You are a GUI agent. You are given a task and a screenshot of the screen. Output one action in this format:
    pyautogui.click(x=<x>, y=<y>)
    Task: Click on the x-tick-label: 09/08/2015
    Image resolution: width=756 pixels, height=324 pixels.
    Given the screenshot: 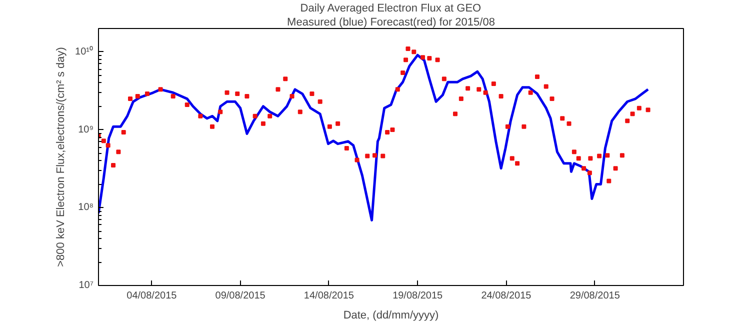 What is the action you would take?
    pyautogui.click(x=240, y=296)
    